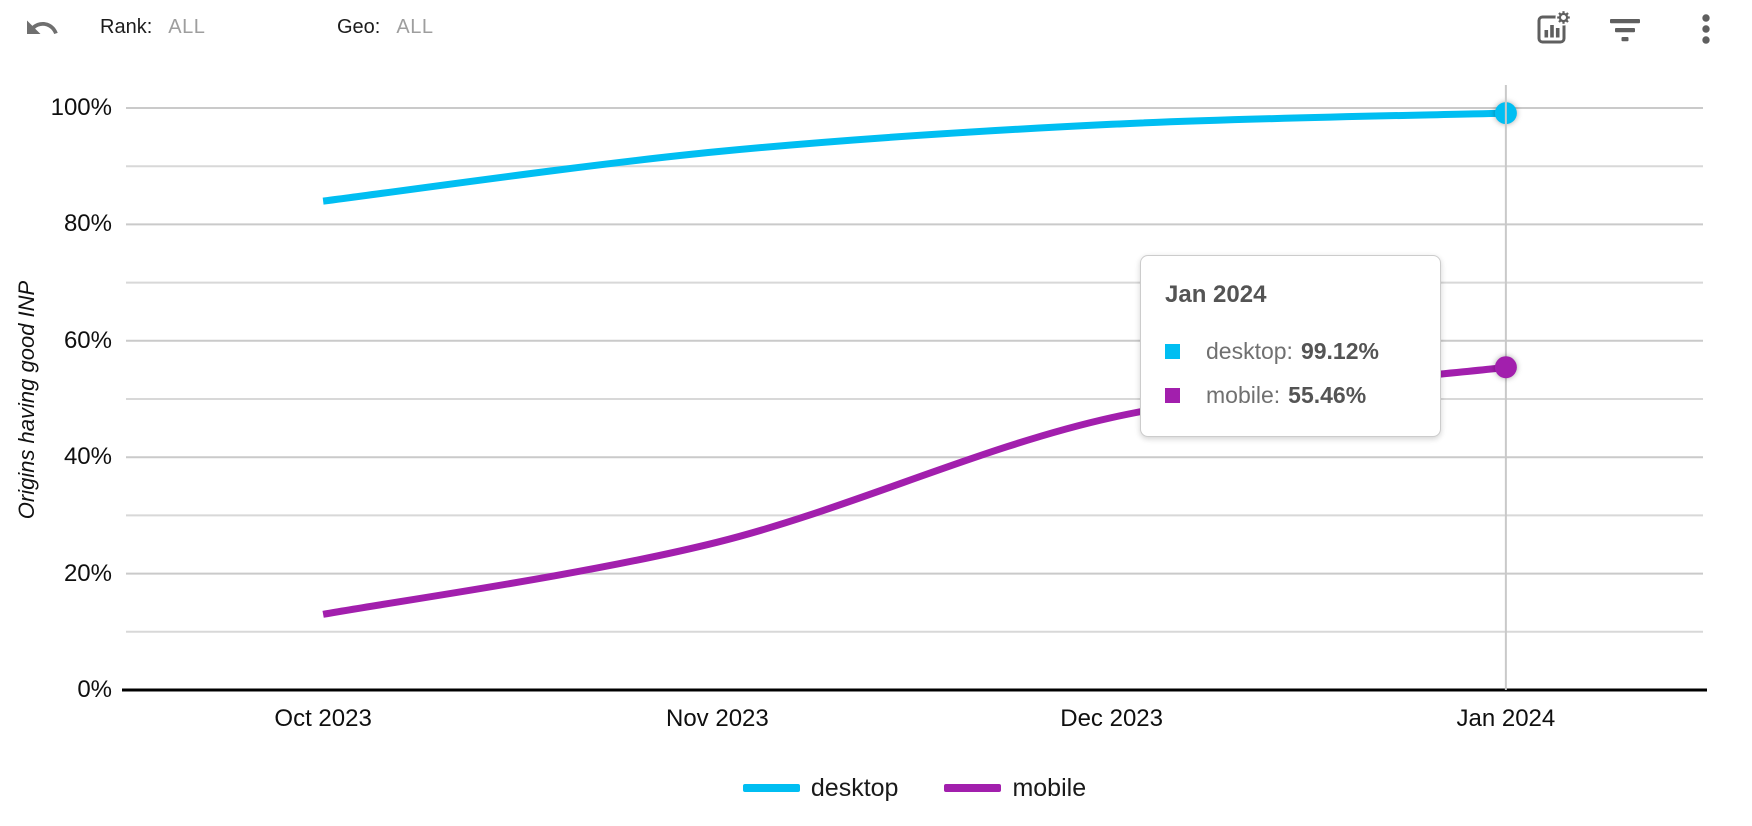  Describe the element at coordinates (1243, 394) in the screenshot. I see `tooltip-row-label: mobile:` at that location.